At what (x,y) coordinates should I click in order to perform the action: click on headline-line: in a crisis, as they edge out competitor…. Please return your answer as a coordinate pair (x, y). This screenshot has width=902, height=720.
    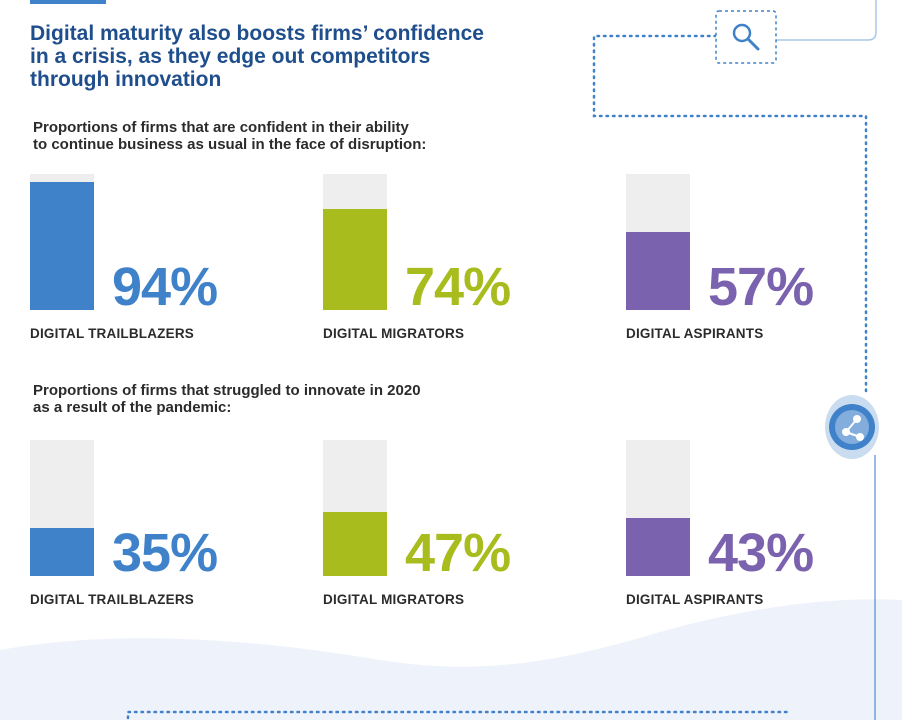
    Looking at the image, I should click on (230, 56).